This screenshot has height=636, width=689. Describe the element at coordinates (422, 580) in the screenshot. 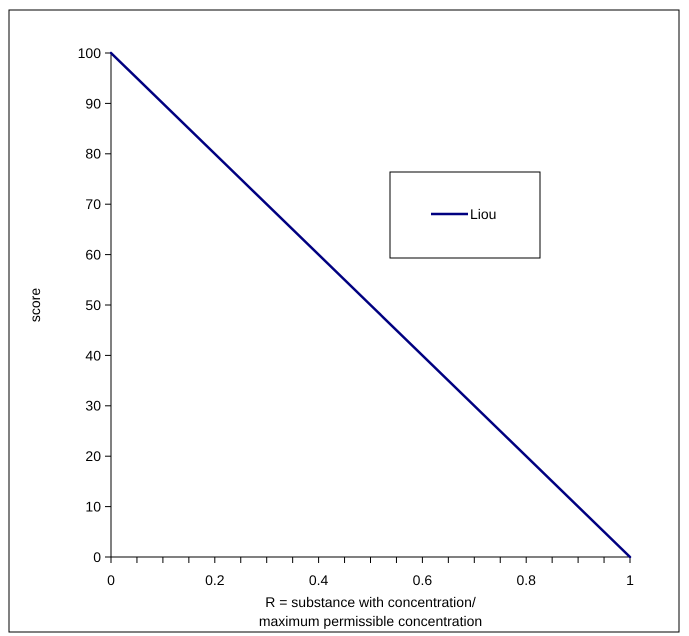

I see `x-tick-label: 0.6` at that location.